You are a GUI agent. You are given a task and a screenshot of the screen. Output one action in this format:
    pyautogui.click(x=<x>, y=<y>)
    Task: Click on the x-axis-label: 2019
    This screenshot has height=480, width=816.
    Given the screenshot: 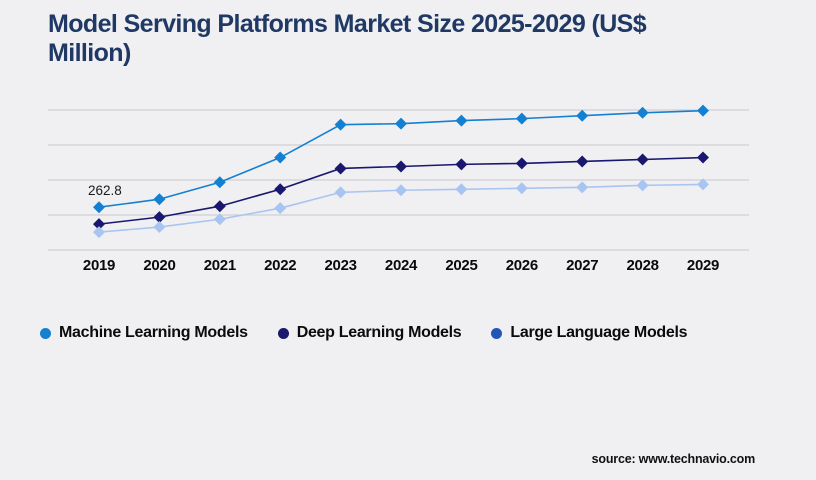 What is the action you would take?
    pyautogui.click(x=99, y=265)
    